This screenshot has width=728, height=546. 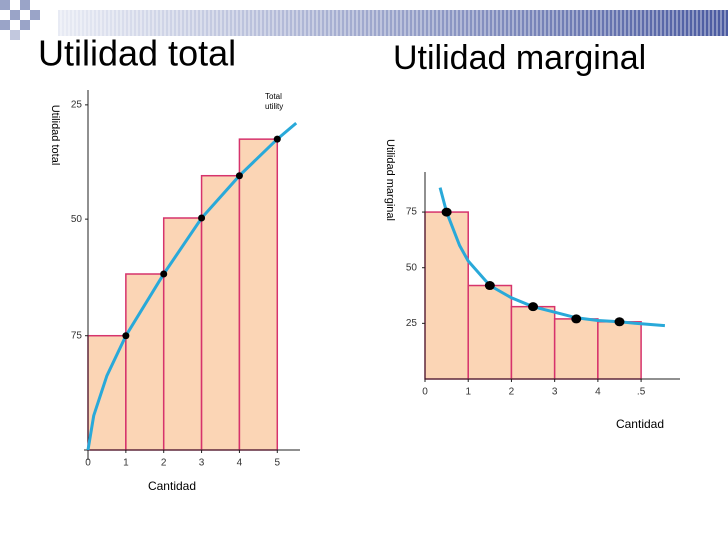 I want to click on annotation: Total, so click(x=273, y=96).